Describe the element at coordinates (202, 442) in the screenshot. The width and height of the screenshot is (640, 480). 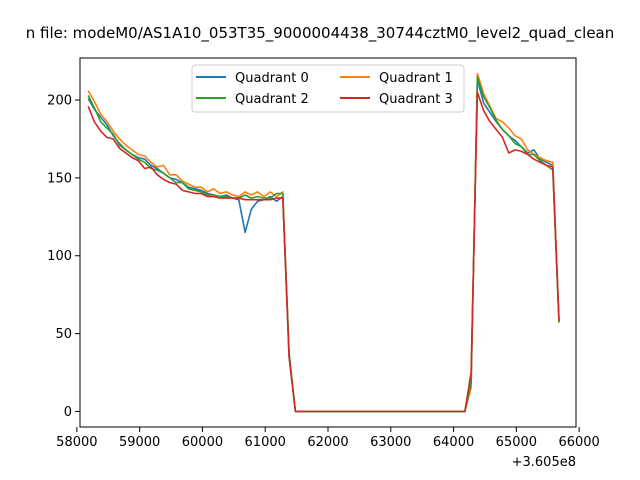
I see `x-tick-label: 60000` at that location.